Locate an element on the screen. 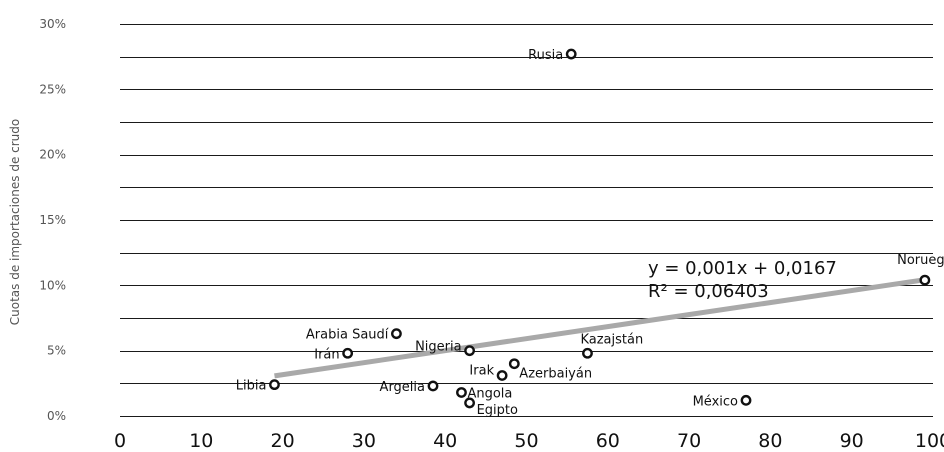  y-tick-label: 25% is located at coordinates (52, 89).